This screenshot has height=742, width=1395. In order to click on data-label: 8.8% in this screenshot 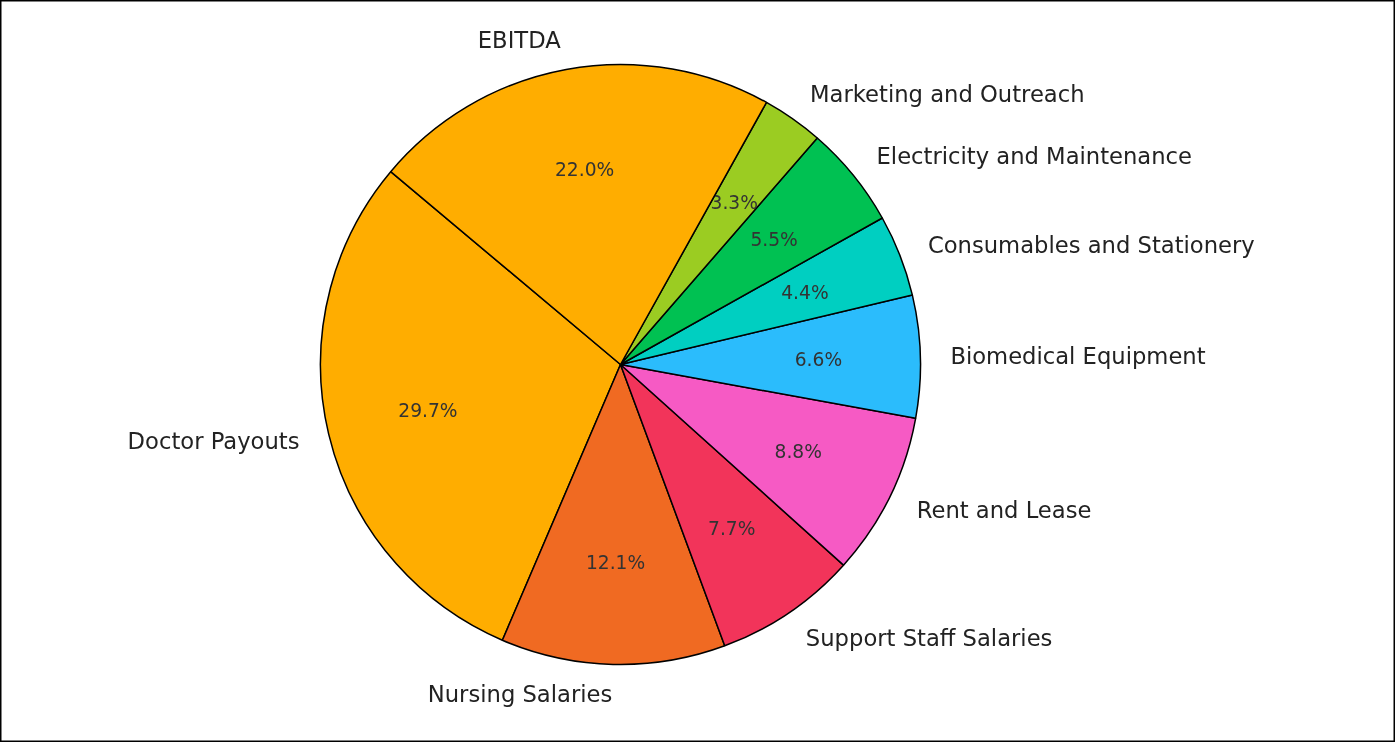, I will do `click(798, 452)`.